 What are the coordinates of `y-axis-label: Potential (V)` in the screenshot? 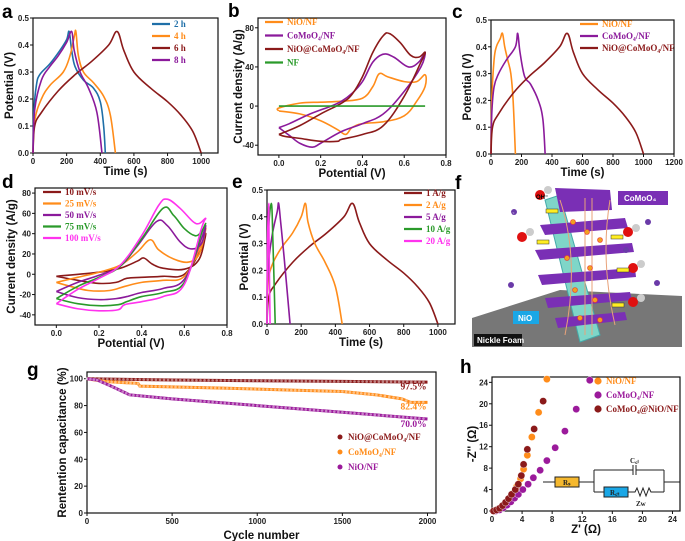 It's located at (245, 256).